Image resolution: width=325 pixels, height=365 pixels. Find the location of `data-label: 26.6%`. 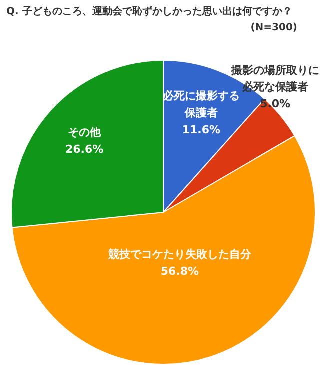

data-label: 26.6% is located at coordinates (85, 149).